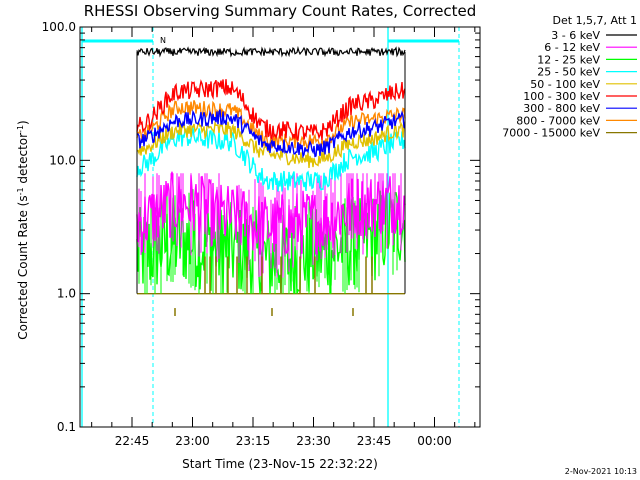 This screenshot has width=640, height=480. What do you see at coordinates (23, 229) in the screenshot?
I see `y-axis-title: Corrected Count Rate (s-1 detector-1)` at bounding box center [23, 229].